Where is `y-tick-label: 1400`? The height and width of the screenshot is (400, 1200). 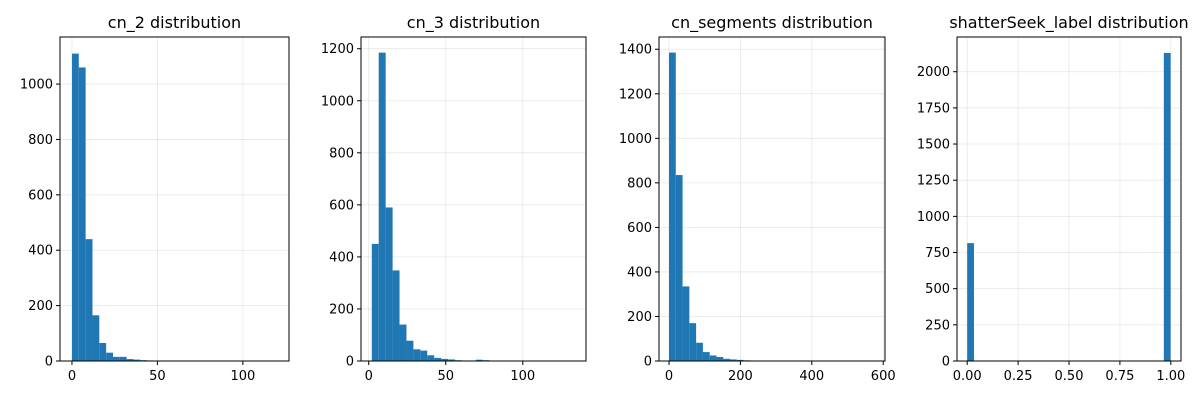 y-tick-label: 1400 is located at coordinates (635, 50).